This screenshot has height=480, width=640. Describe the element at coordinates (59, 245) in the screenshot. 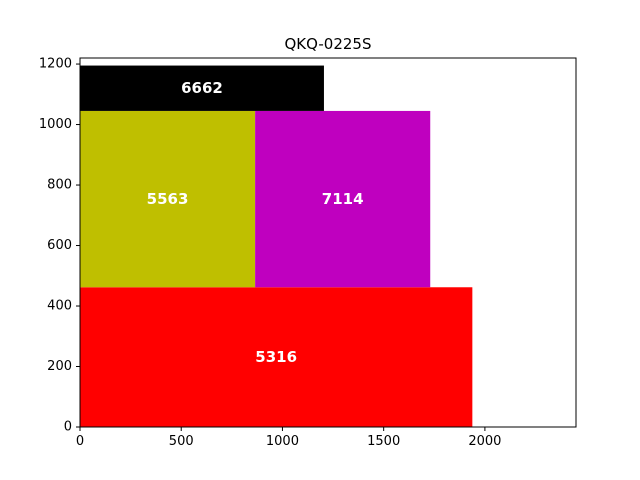

I see `y-tick-label: 600` at that location.